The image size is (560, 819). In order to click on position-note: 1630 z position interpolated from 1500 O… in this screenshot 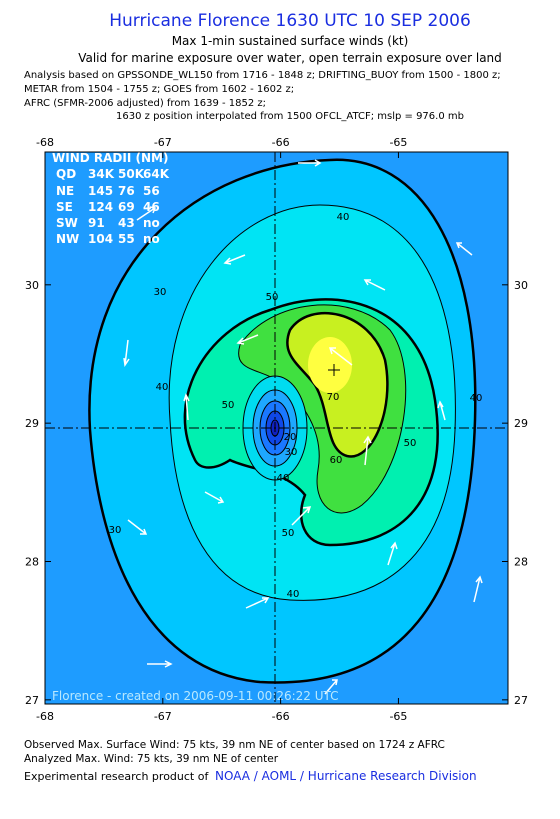, I will do `click(290, 116)`.